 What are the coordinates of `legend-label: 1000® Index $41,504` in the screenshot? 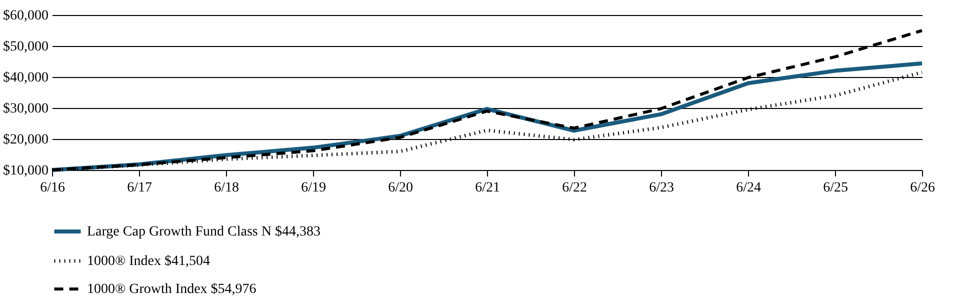 It's located at (148, 261).